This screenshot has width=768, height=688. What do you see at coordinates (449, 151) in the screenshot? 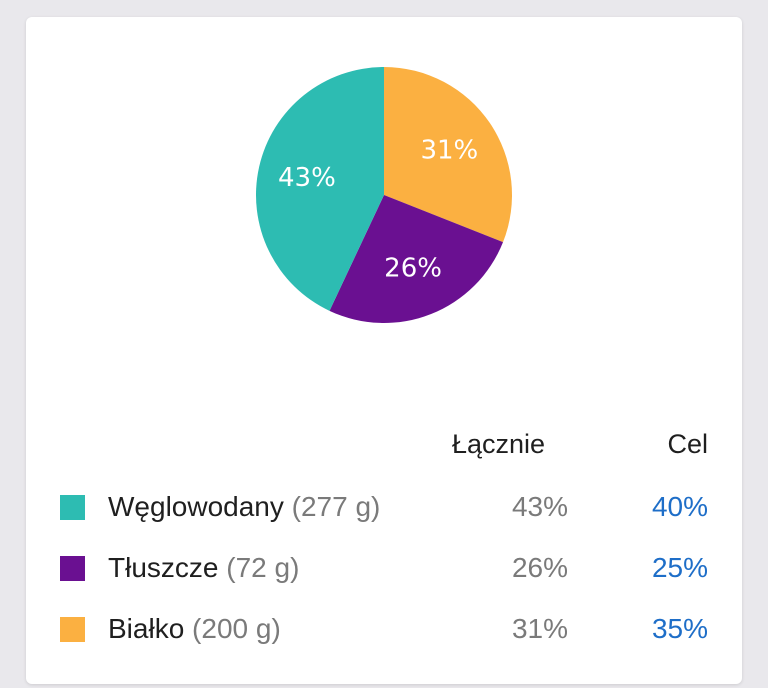
I see `pie-slice-label-0: 31%` at bounding box center [449, 151].